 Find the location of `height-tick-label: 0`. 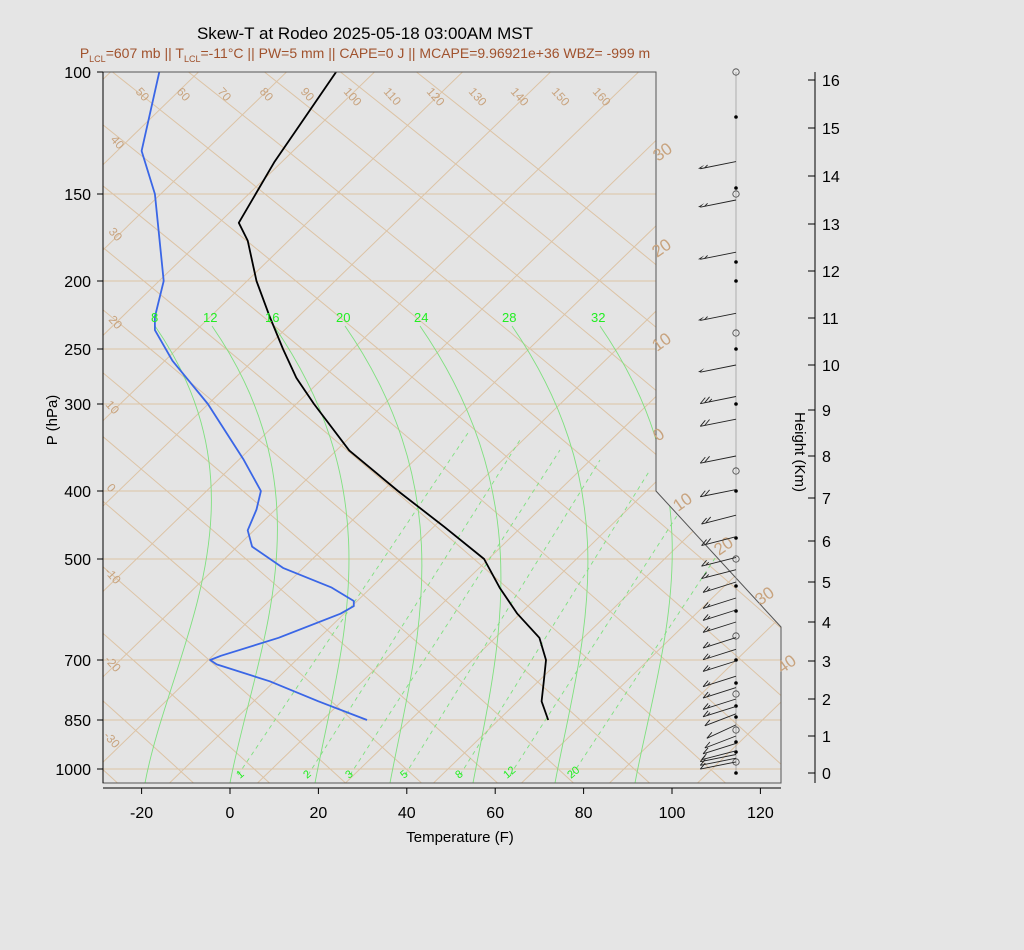

height-tick-label: 0 is located at coordinates (826, 774).